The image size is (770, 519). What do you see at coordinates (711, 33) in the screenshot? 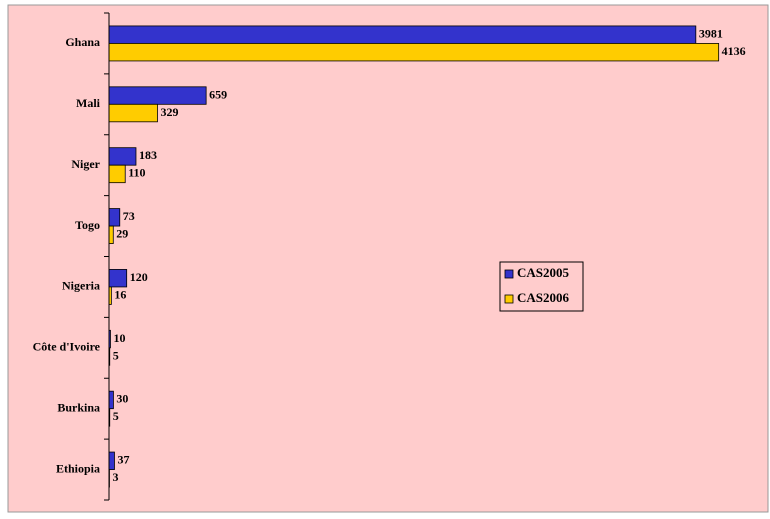
I see `data-label: 3981` at bounding box center [711, 33].